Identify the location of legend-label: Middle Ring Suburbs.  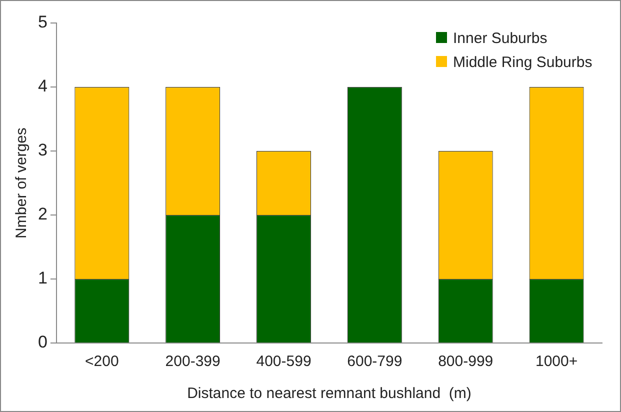
(522, 62).